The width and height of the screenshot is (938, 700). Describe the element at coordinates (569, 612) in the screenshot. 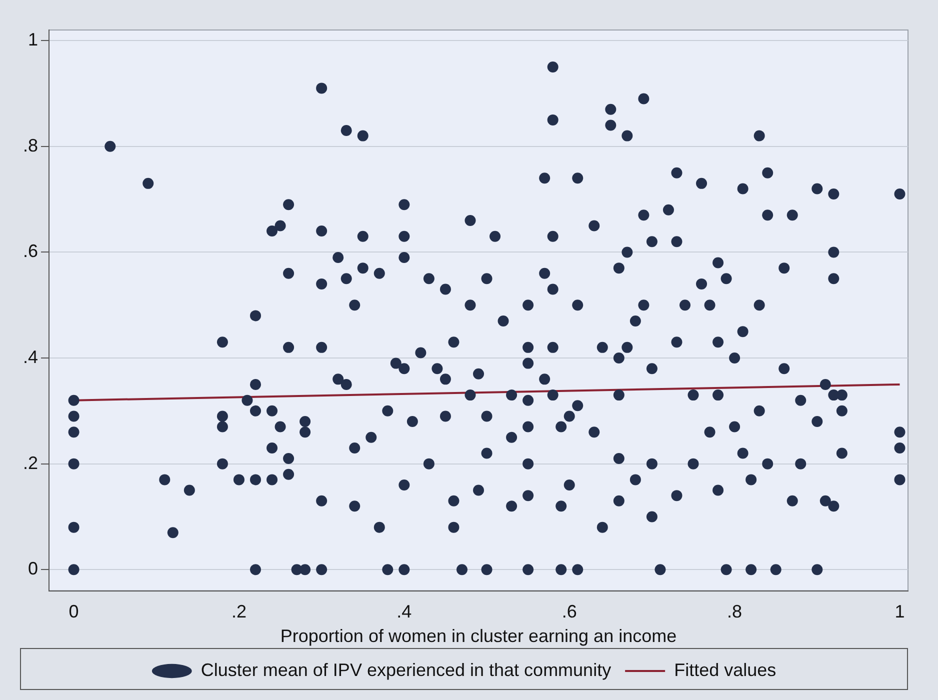

I see `x-tick-label: .6` at that location.